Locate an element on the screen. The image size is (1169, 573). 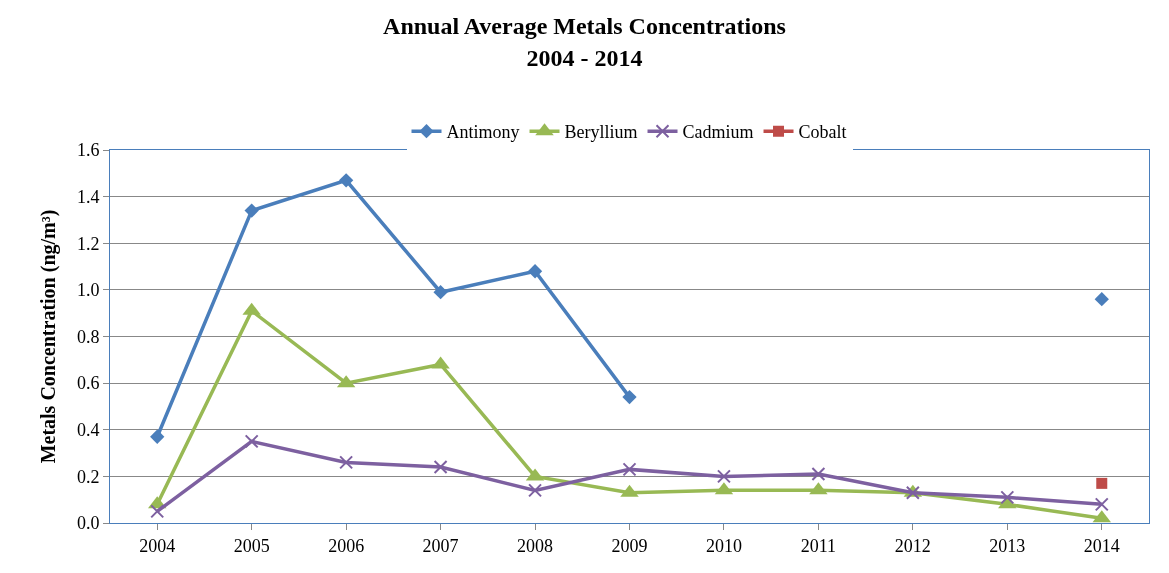
x-tick-label: 2010 is located at coordinates (723, 545).